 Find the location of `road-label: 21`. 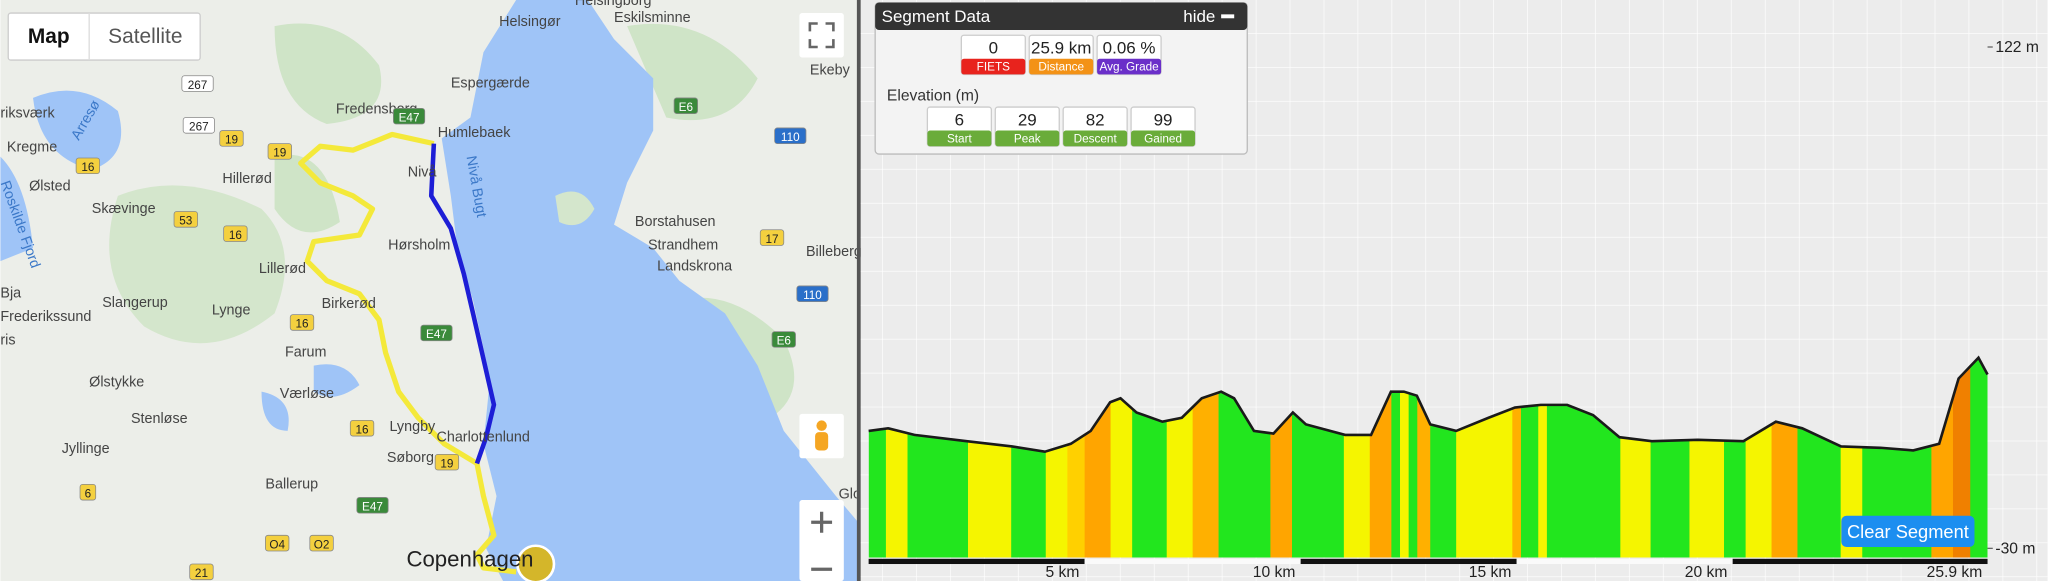

road-label: 21 is located at coordinates (201, 573).